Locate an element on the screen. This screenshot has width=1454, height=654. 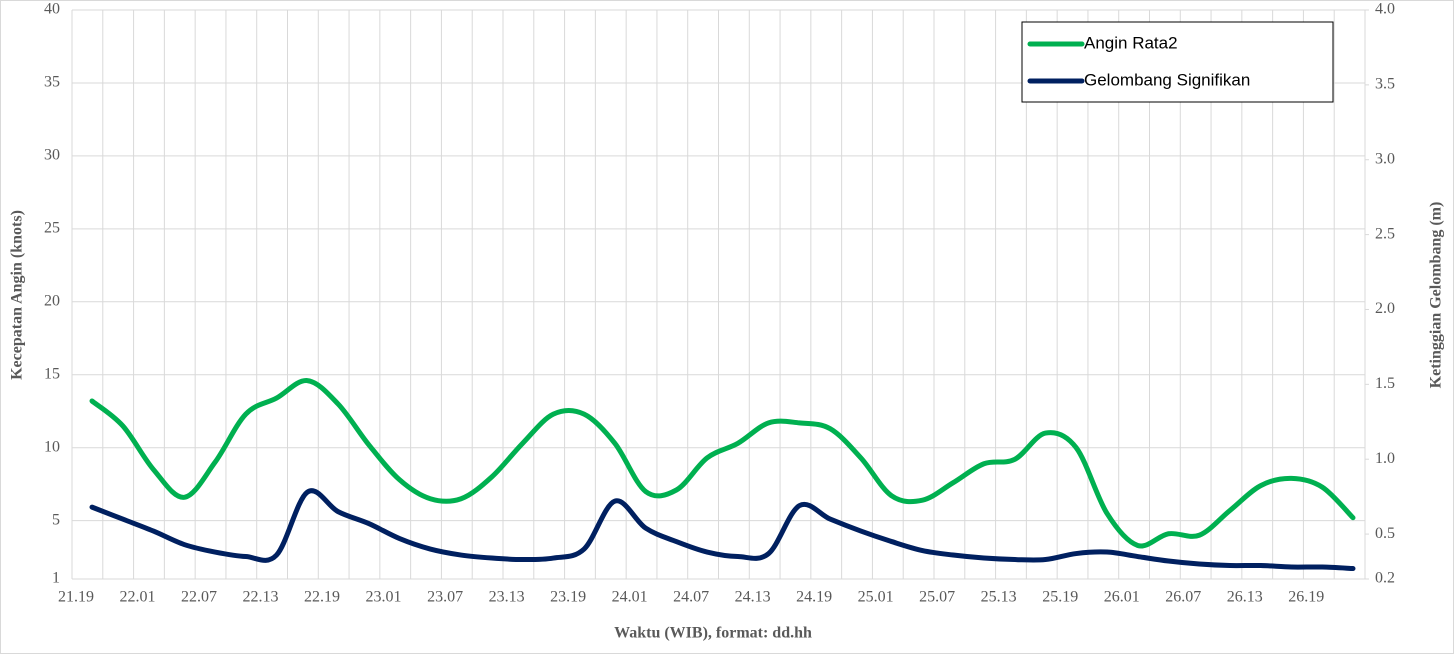
x-tick-label: 23.07 is located at coordinates (445, 597).